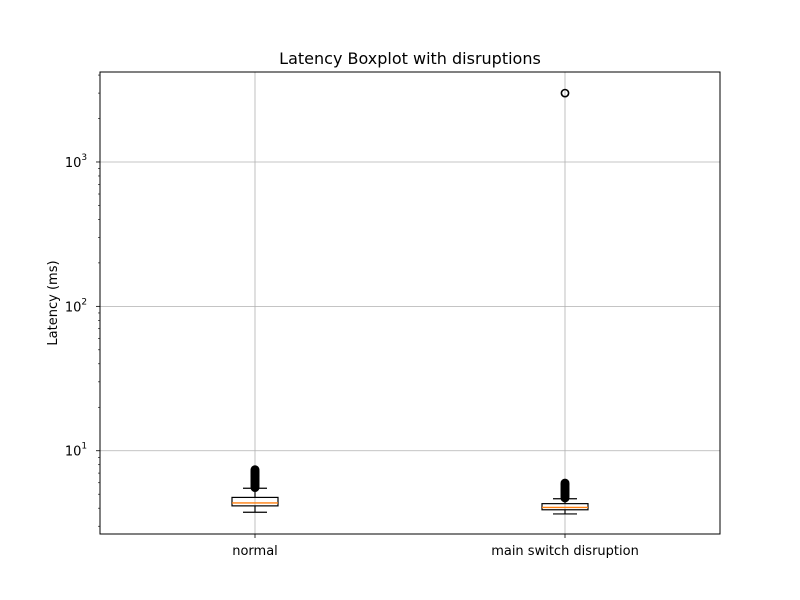 The height and width of the screenshot is (600, 800). What do you see at coordinates (76, 306) in the screenshot?
I see `y-tick-label: 10²` at bounding box center [76, 306].